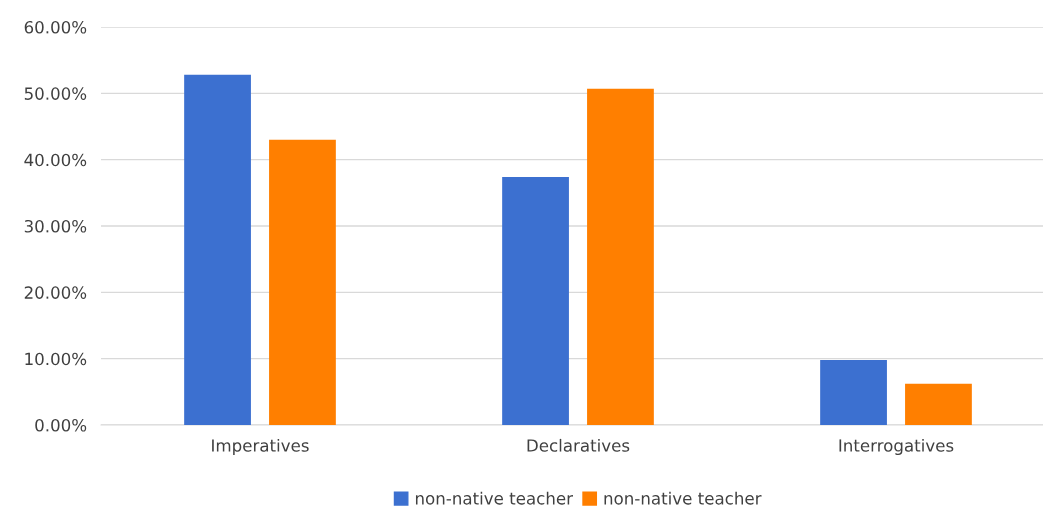  What do you see at coordinates (61, 425) in the screenshot?
I see `y-tick-label: 0.00%` at bounding box center [61, 425].